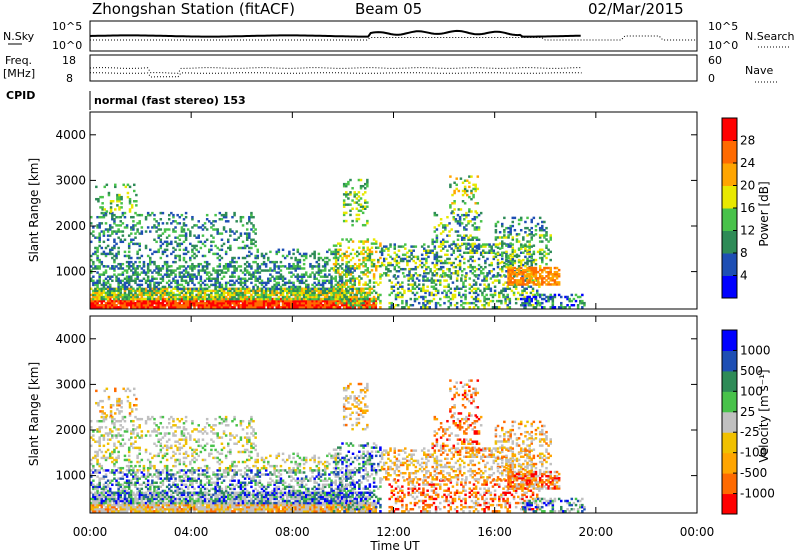 The height and width of the screenshot is (558, 800). Describe the element at coordinates (336, 75) in the screenshot. I see `nave-series` at that location.